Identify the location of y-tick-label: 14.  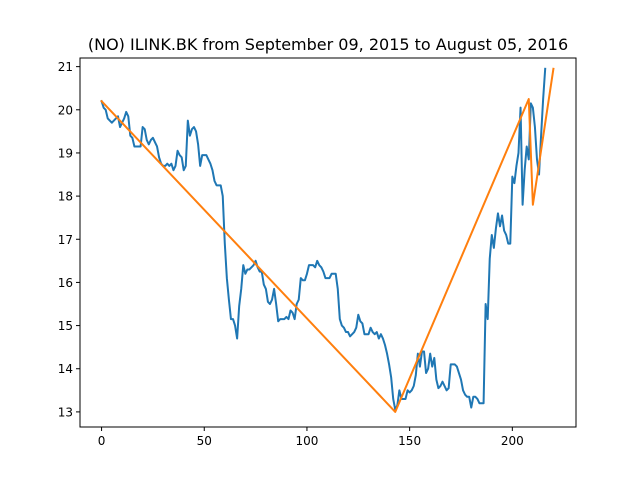
(65, 369).